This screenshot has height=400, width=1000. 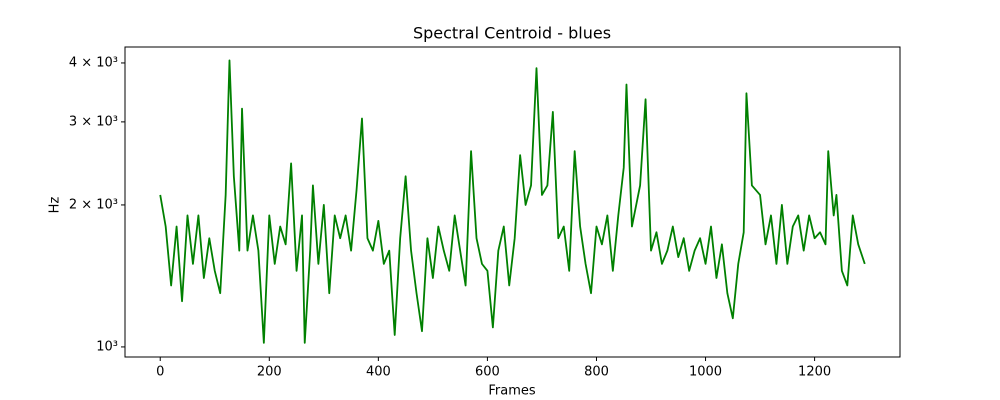 I want to click on y-tick-label: 3 × 10³, so click(x=93, y=121).